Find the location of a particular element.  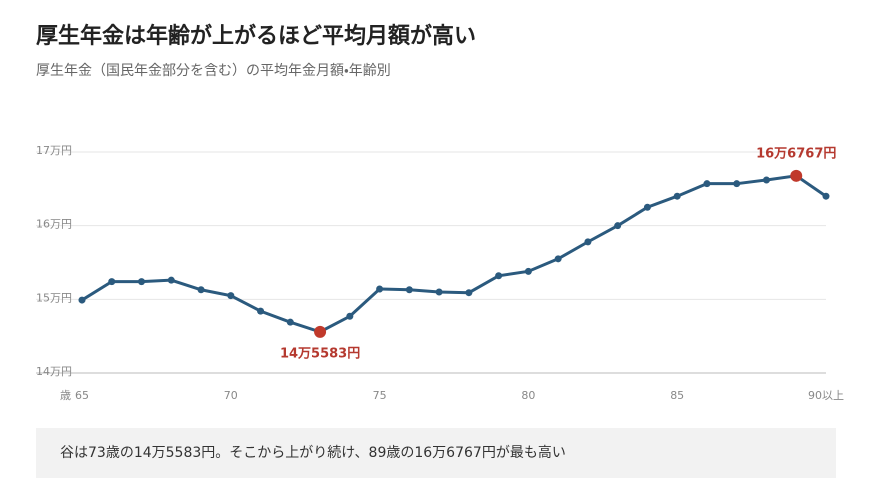

x-tick-label: 85 is located at coordinates (677, 395).